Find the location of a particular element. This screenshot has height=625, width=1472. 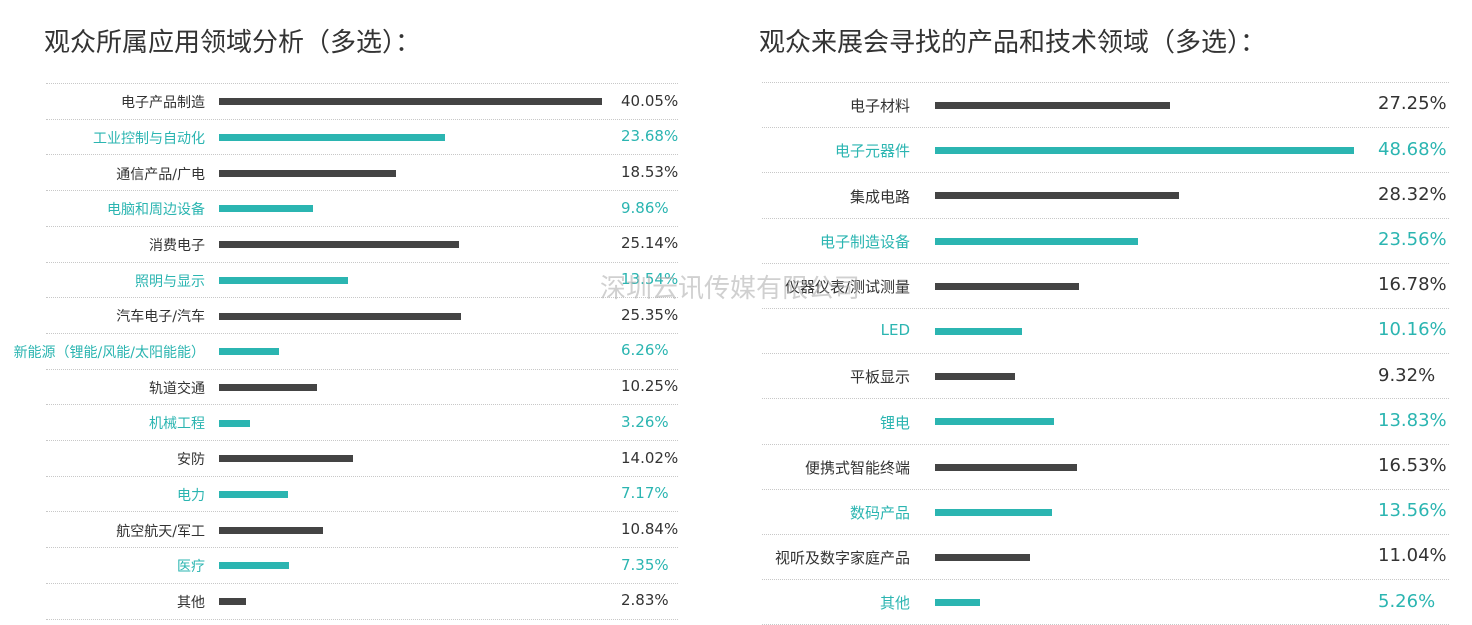

category-label: 安防 is located at coordinates (191, 460).